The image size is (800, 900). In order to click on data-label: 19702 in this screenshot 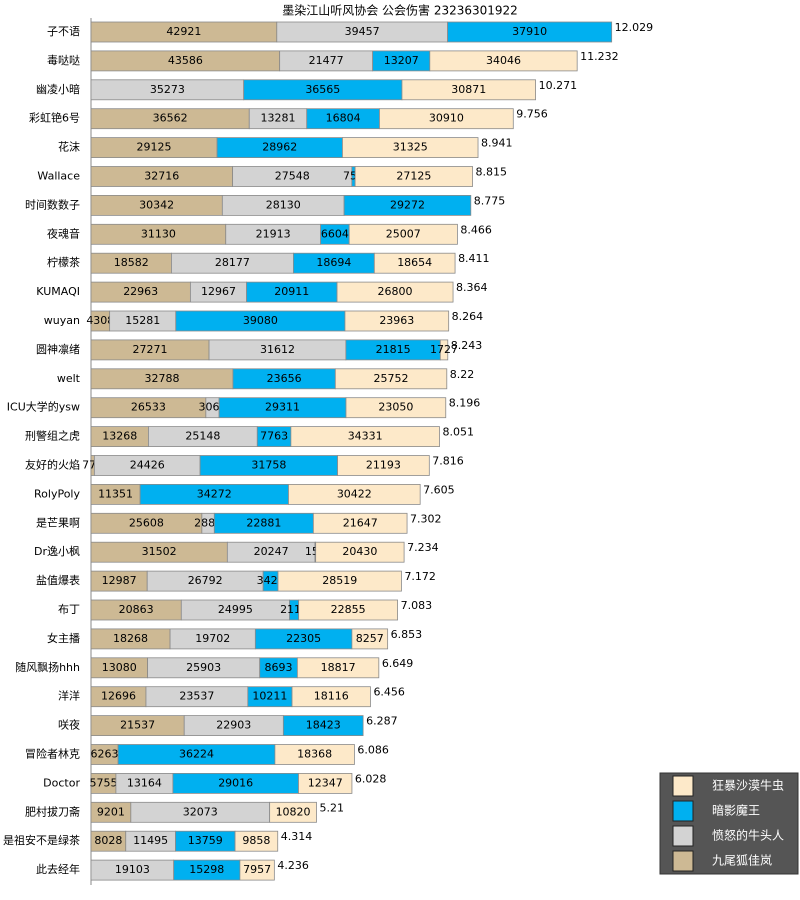, I will do `click(212, 638)`.